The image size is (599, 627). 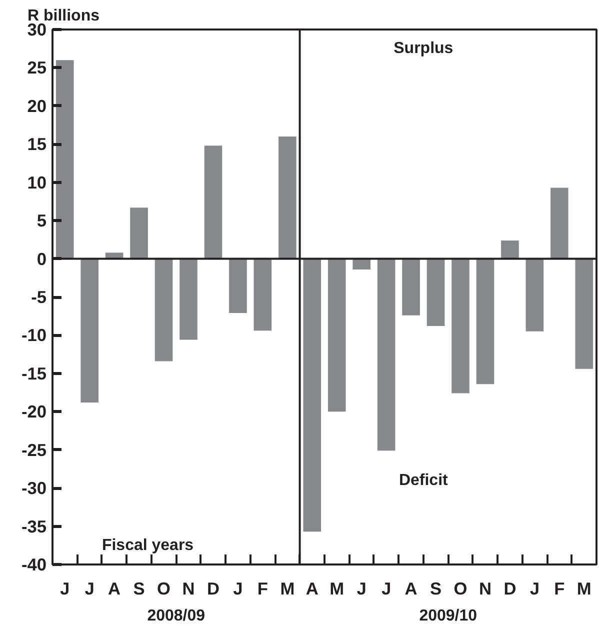 What do you see at coordinates (37, 144) in the screenshot?
I see `y-tick-label: 15` at bounding box center [37, 144].